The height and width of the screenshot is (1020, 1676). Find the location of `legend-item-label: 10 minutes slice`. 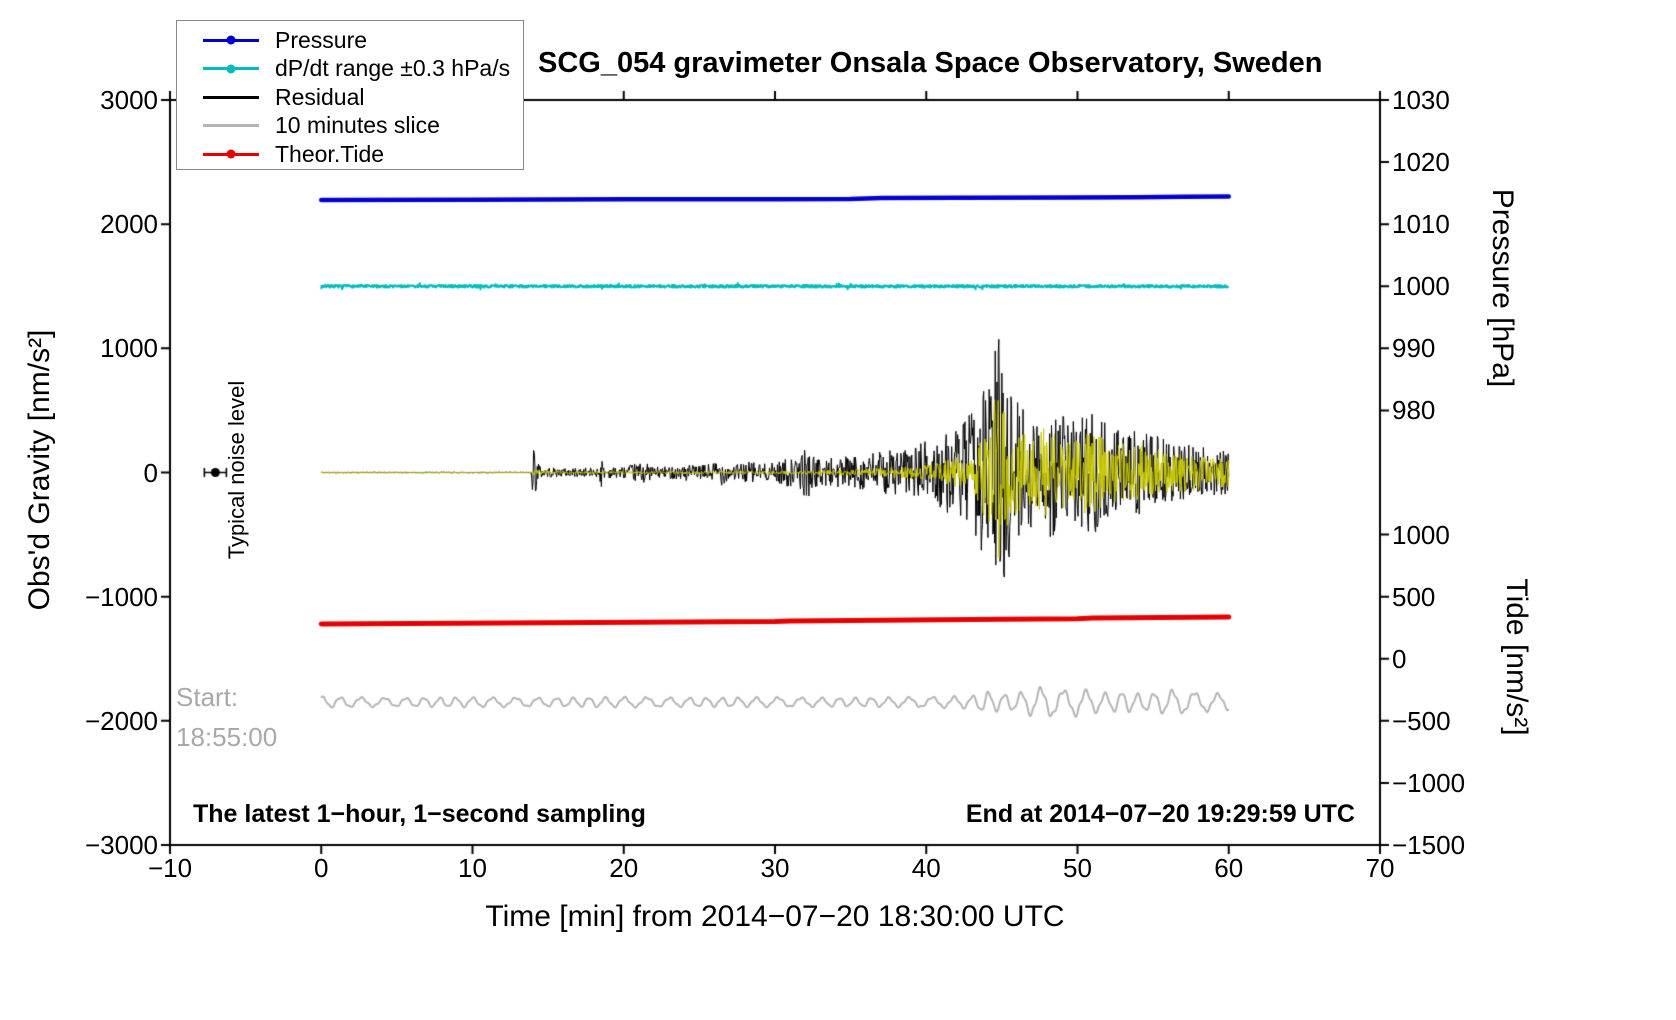

legend-item-label: 10 minutes slice is located at coordinates (357, 125).